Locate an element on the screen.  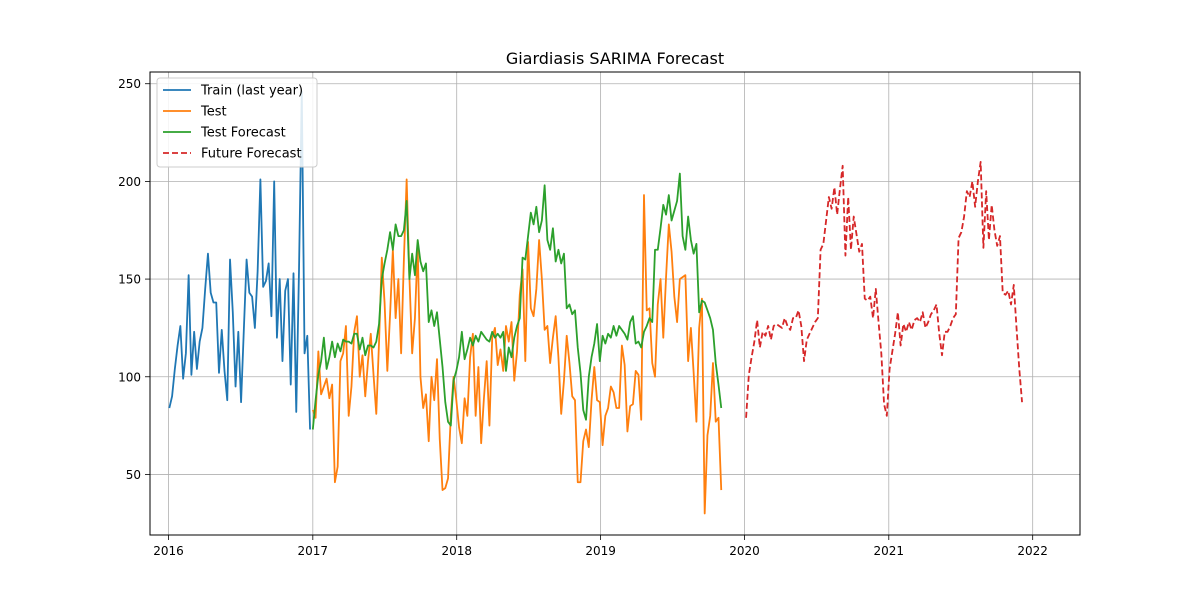
legend-label: Test Forecast is located at coordinates (243, 133).